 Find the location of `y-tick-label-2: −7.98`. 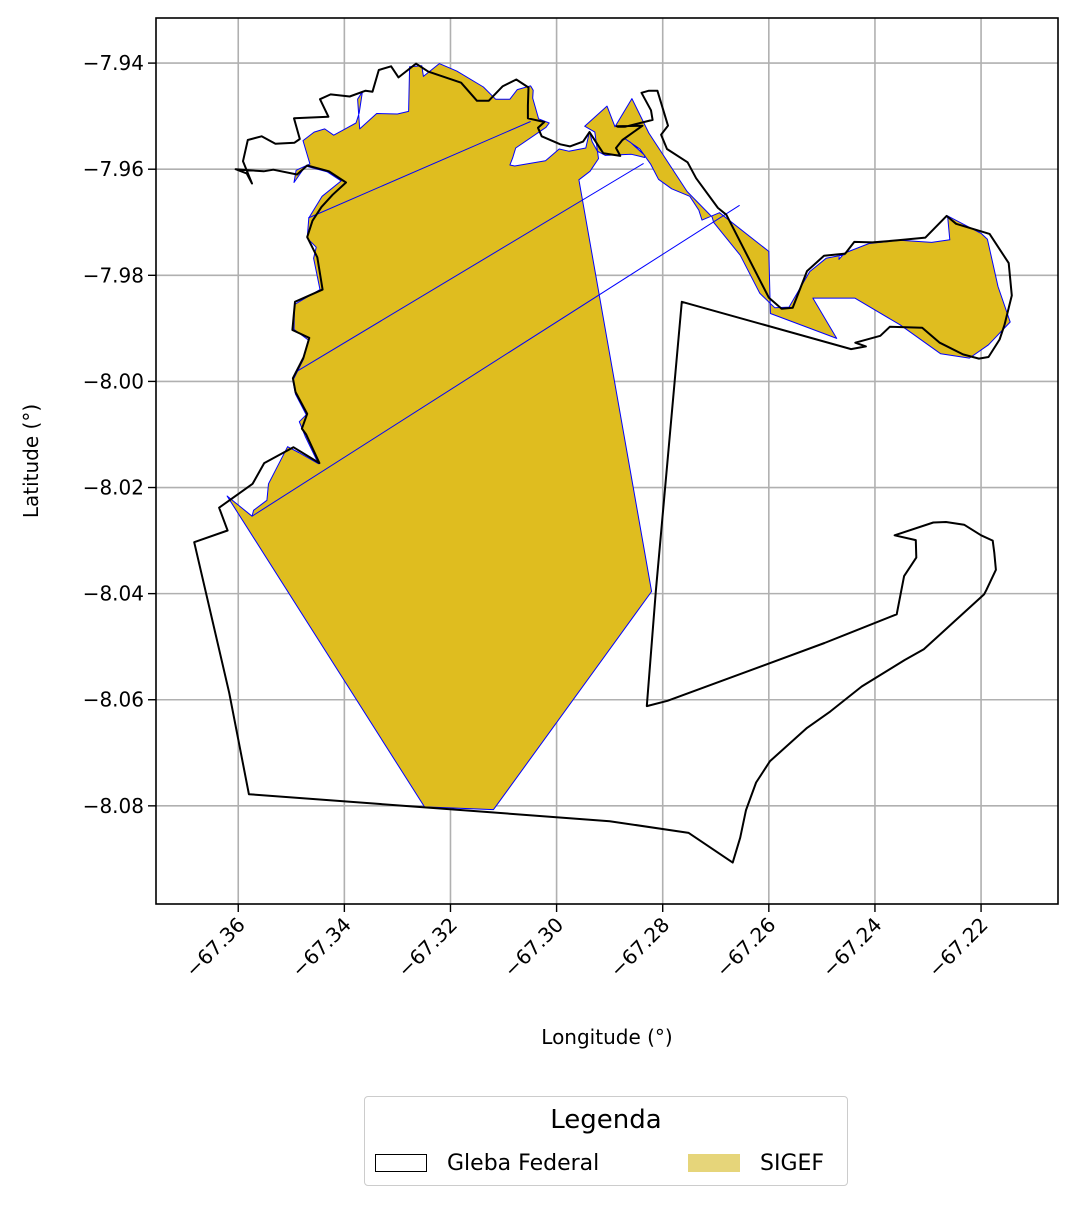

y-tick-label-2: −7.98 is located at coordinates (113, 275).